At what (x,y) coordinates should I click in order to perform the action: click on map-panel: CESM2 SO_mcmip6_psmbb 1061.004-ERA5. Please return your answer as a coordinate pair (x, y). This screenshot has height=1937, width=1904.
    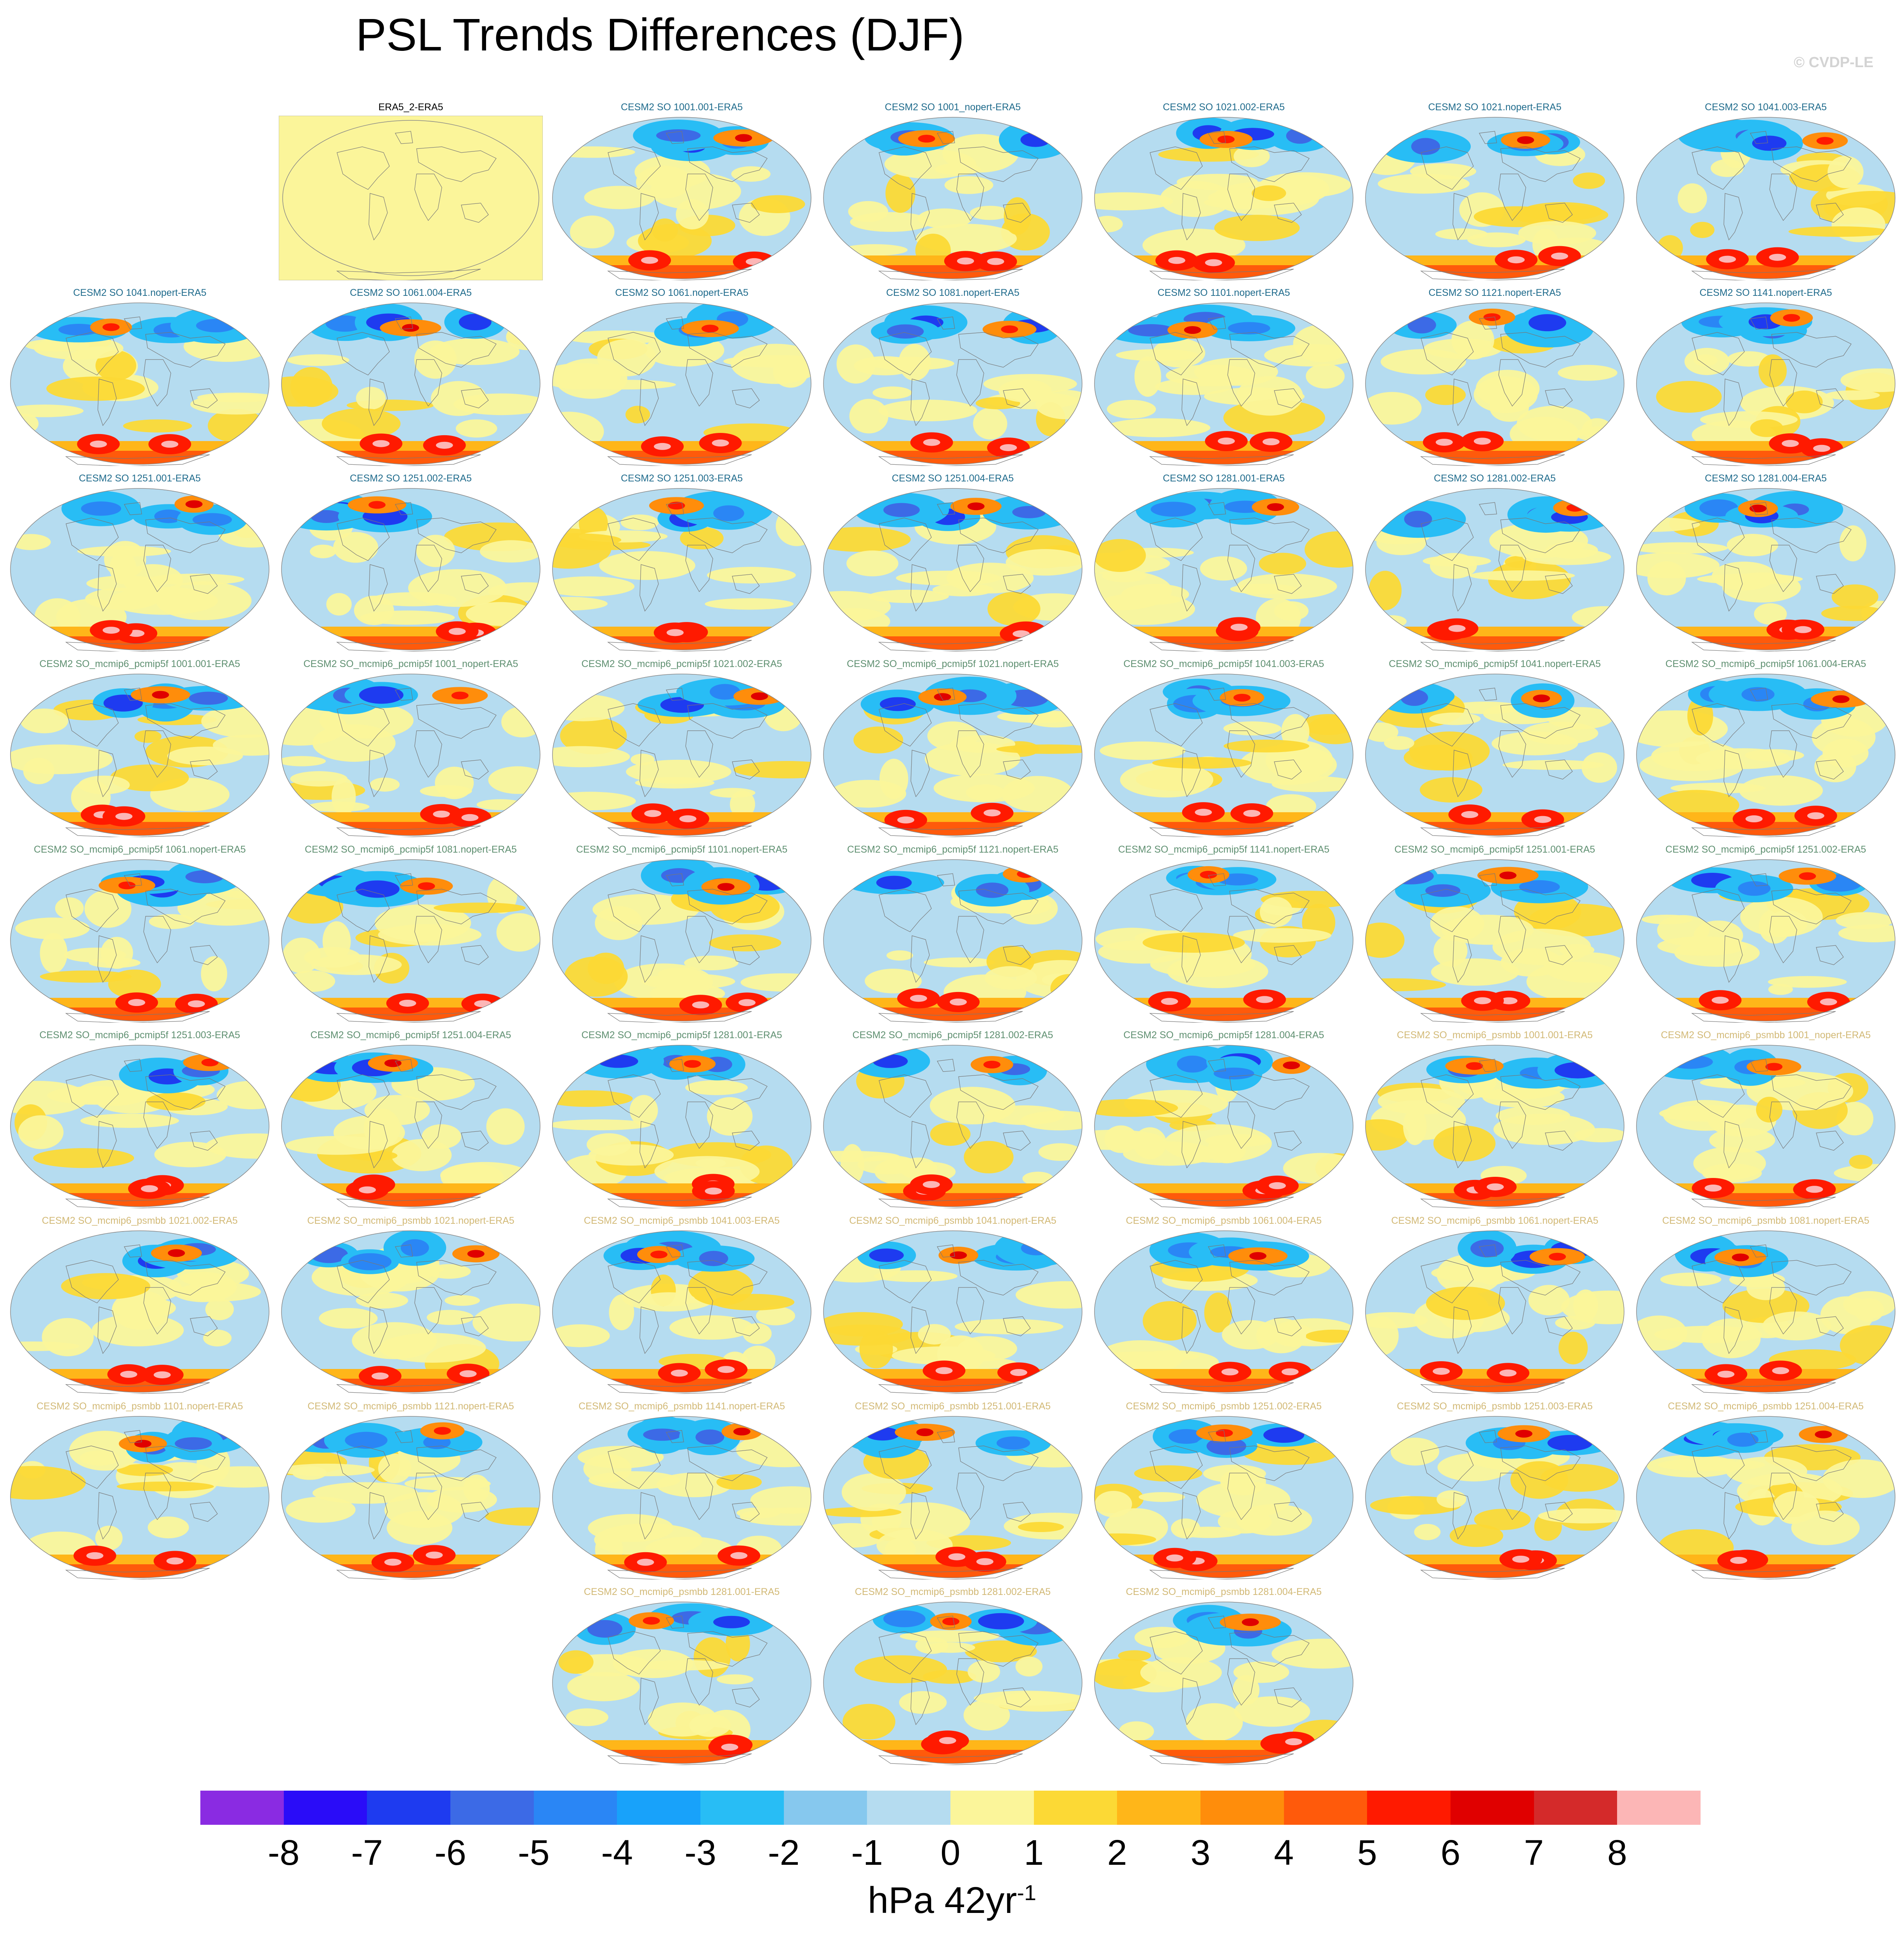
    Looking at the image, I should click on (1224, 1304).